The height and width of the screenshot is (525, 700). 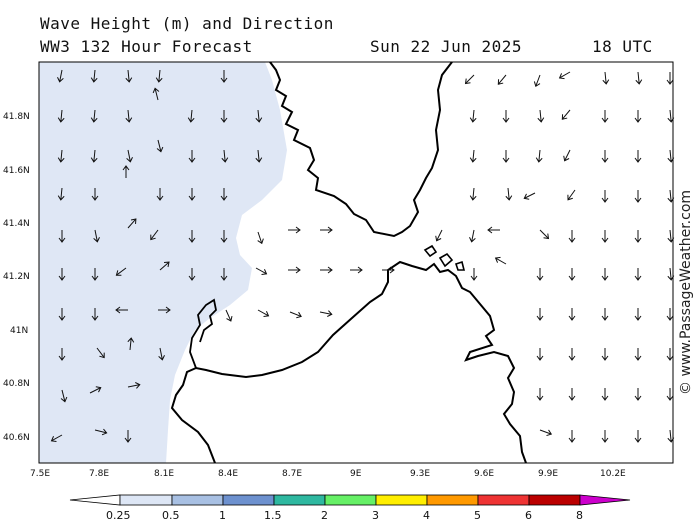 I want to click on lat-label: 41.2N, so click(x=16, y=277).